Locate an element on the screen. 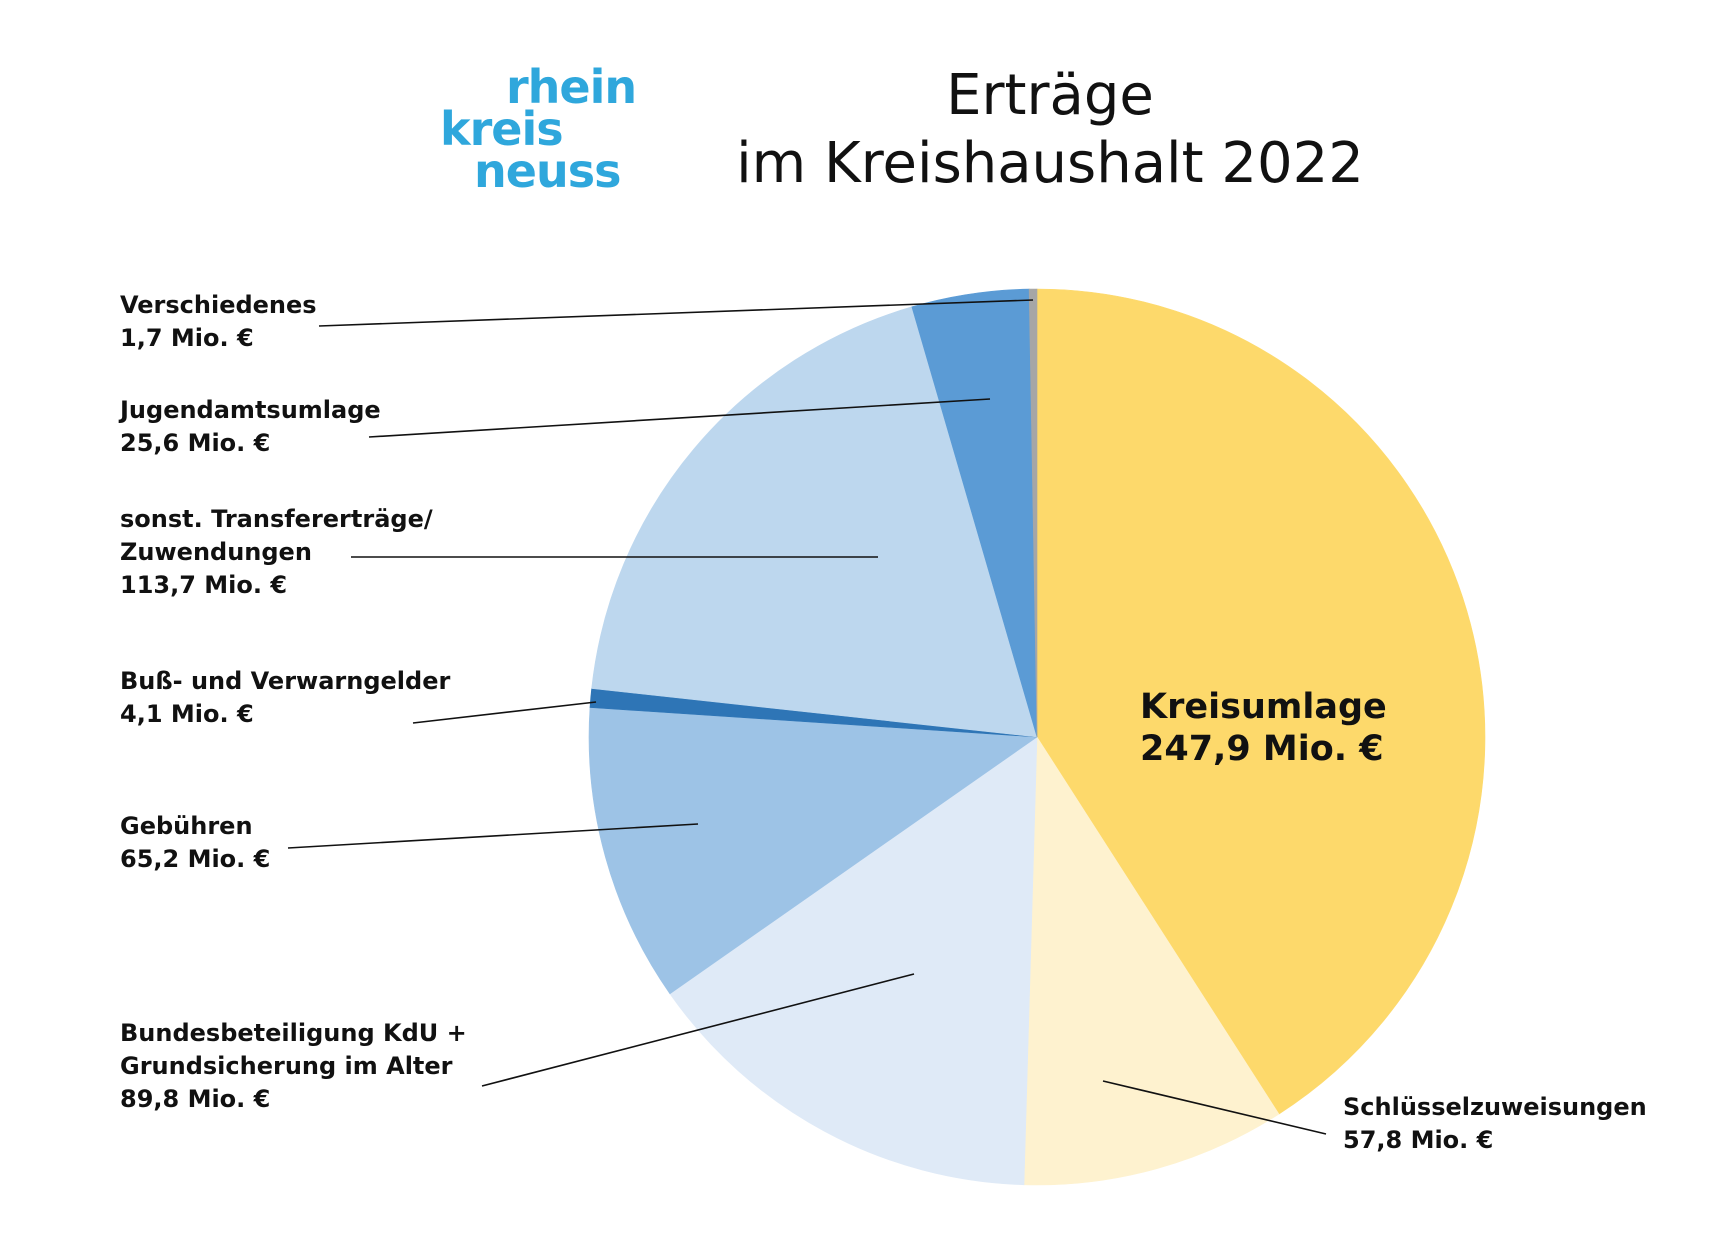  label-verschiedenes-value: 1,7 Mio. € is located at coordinates (187, 338).